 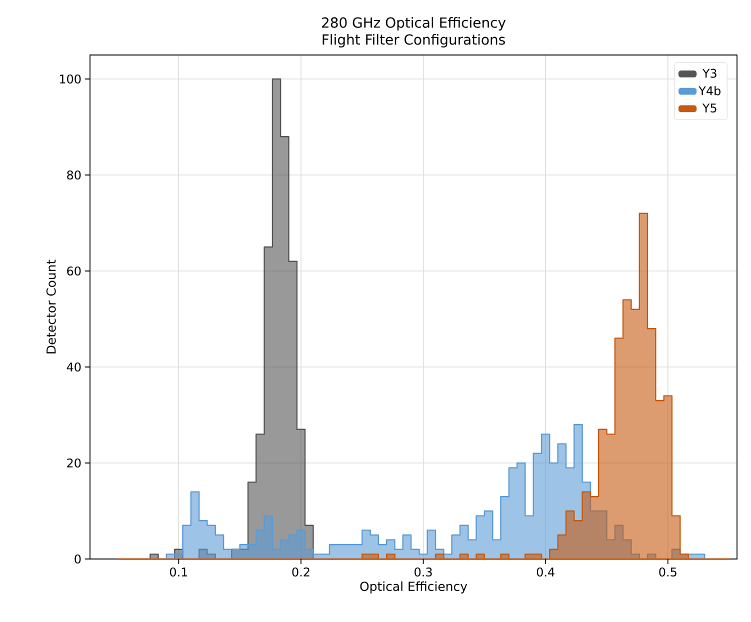 What do you see at coordinates (77, 559) in the screenshot?
I see `y-tick-label: 0` at bounding box center [77, 559].